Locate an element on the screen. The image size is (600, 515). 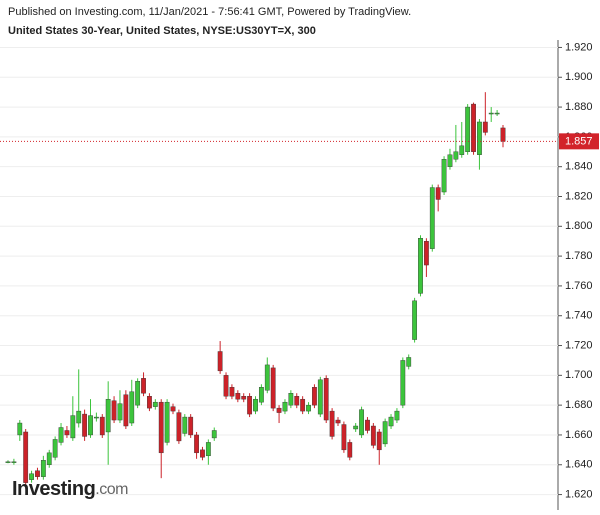
logo: Investing.com is located at coordinates (70, 489).